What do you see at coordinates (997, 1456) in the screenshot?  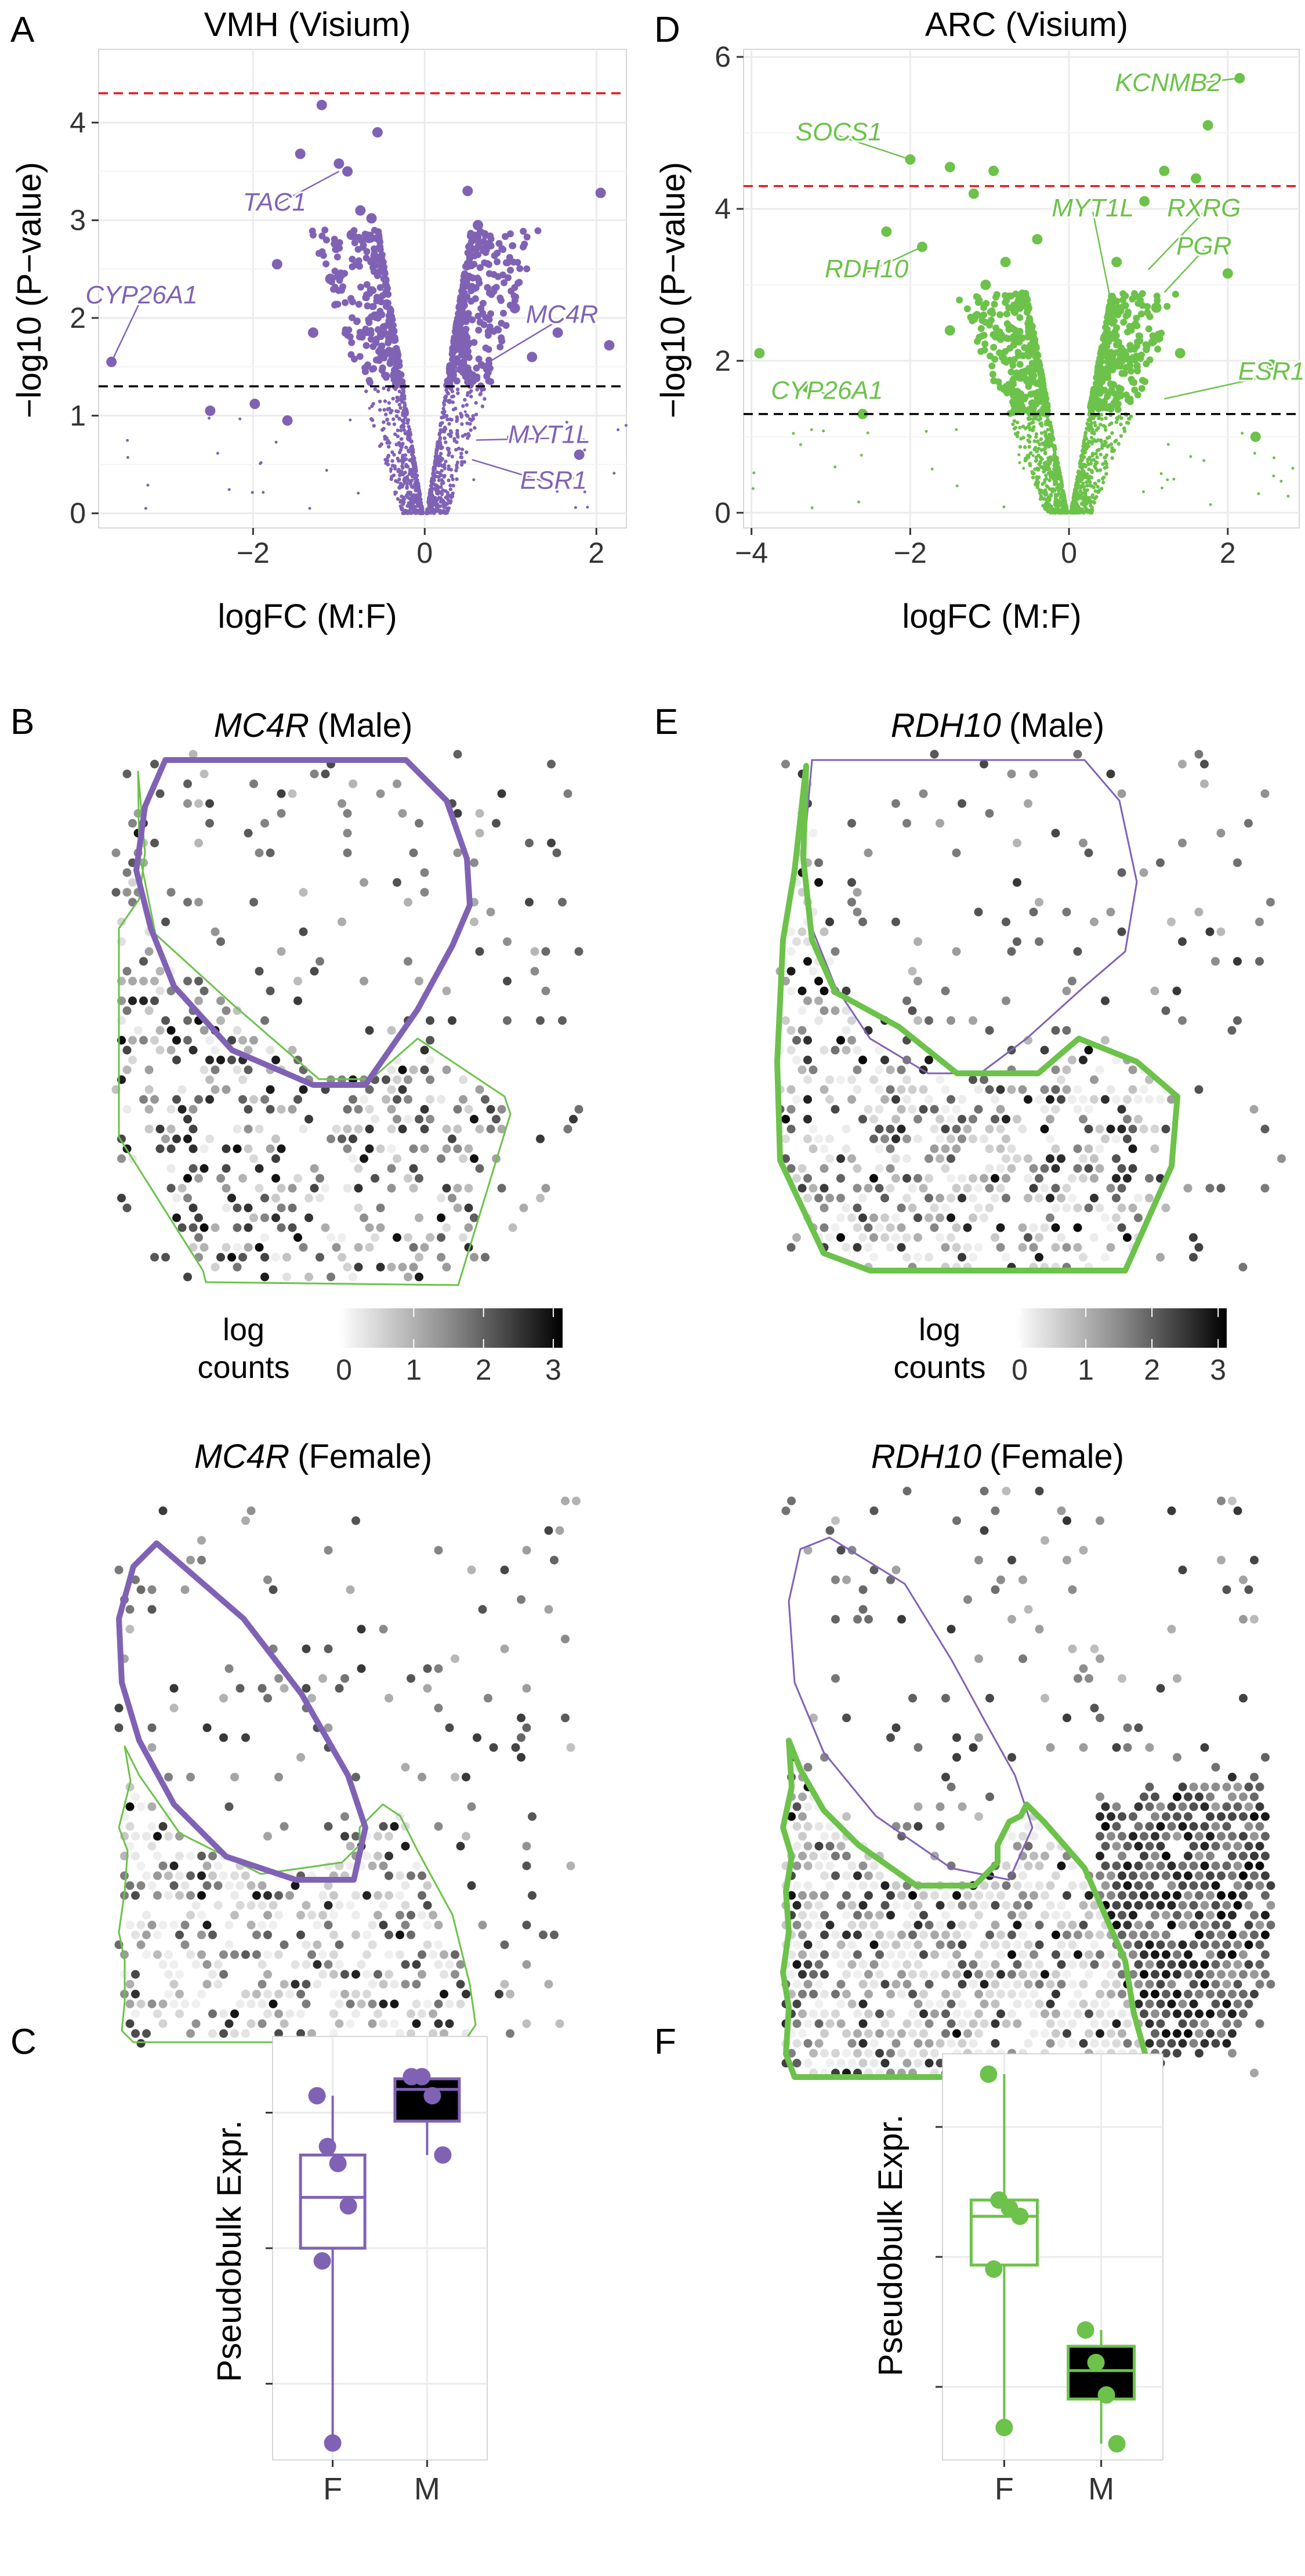 I see `spatial-e-female-title: RDH10 (Female)` at bounding box center [997, 1456].